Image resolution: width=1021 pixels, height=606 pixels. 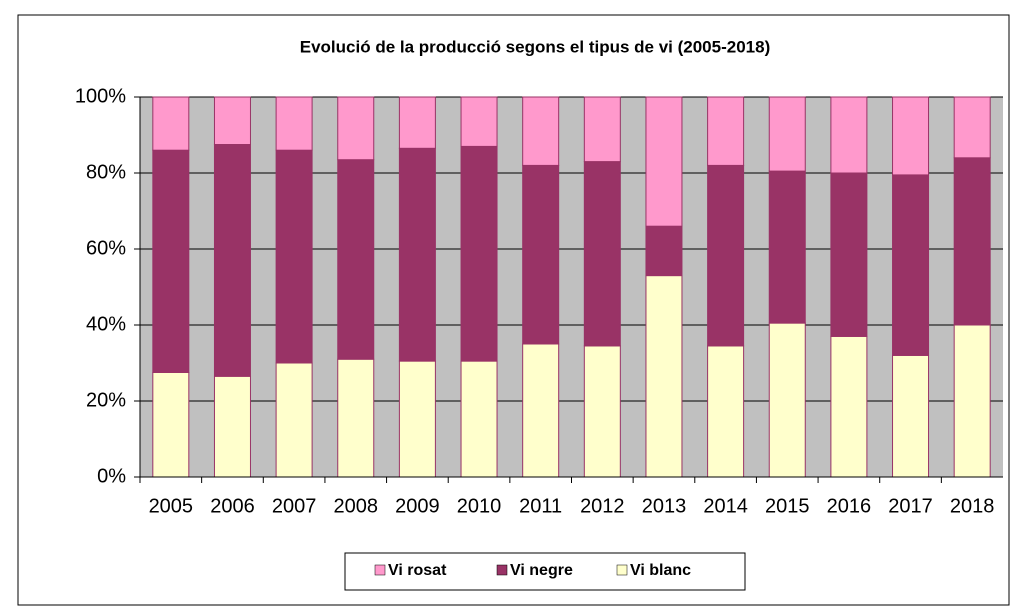 What do you see at coordinates (602, 506) in the screenshot?
I see `x-tick-label: 2012` at bounding box center [602, 506].